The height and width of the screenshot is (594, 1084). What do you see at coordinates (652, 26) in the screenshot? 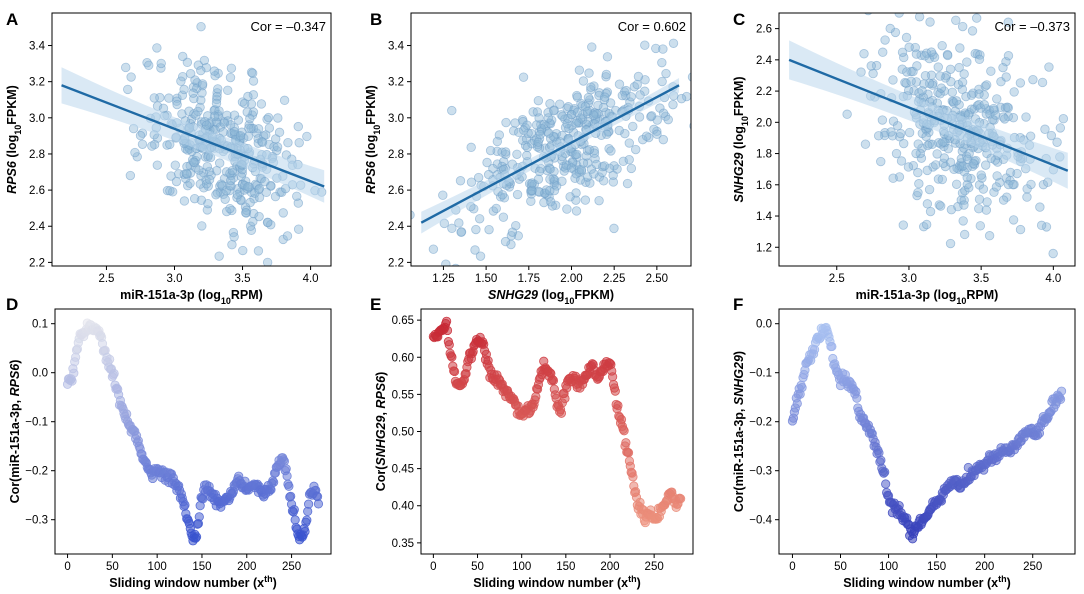
I see `correlation-label: Cor = 0.602` at bounding box center [652, 26].